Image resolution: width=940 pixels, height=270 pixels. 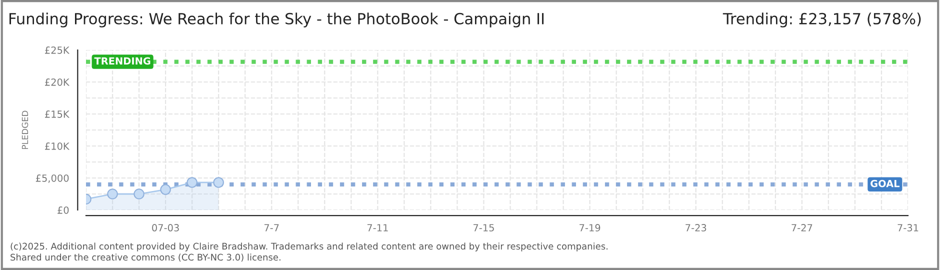 What do you see at coordinates (57, 114) in the screenshot?
I see `y-tick-label: £15K` at bounding box center [57, 114].